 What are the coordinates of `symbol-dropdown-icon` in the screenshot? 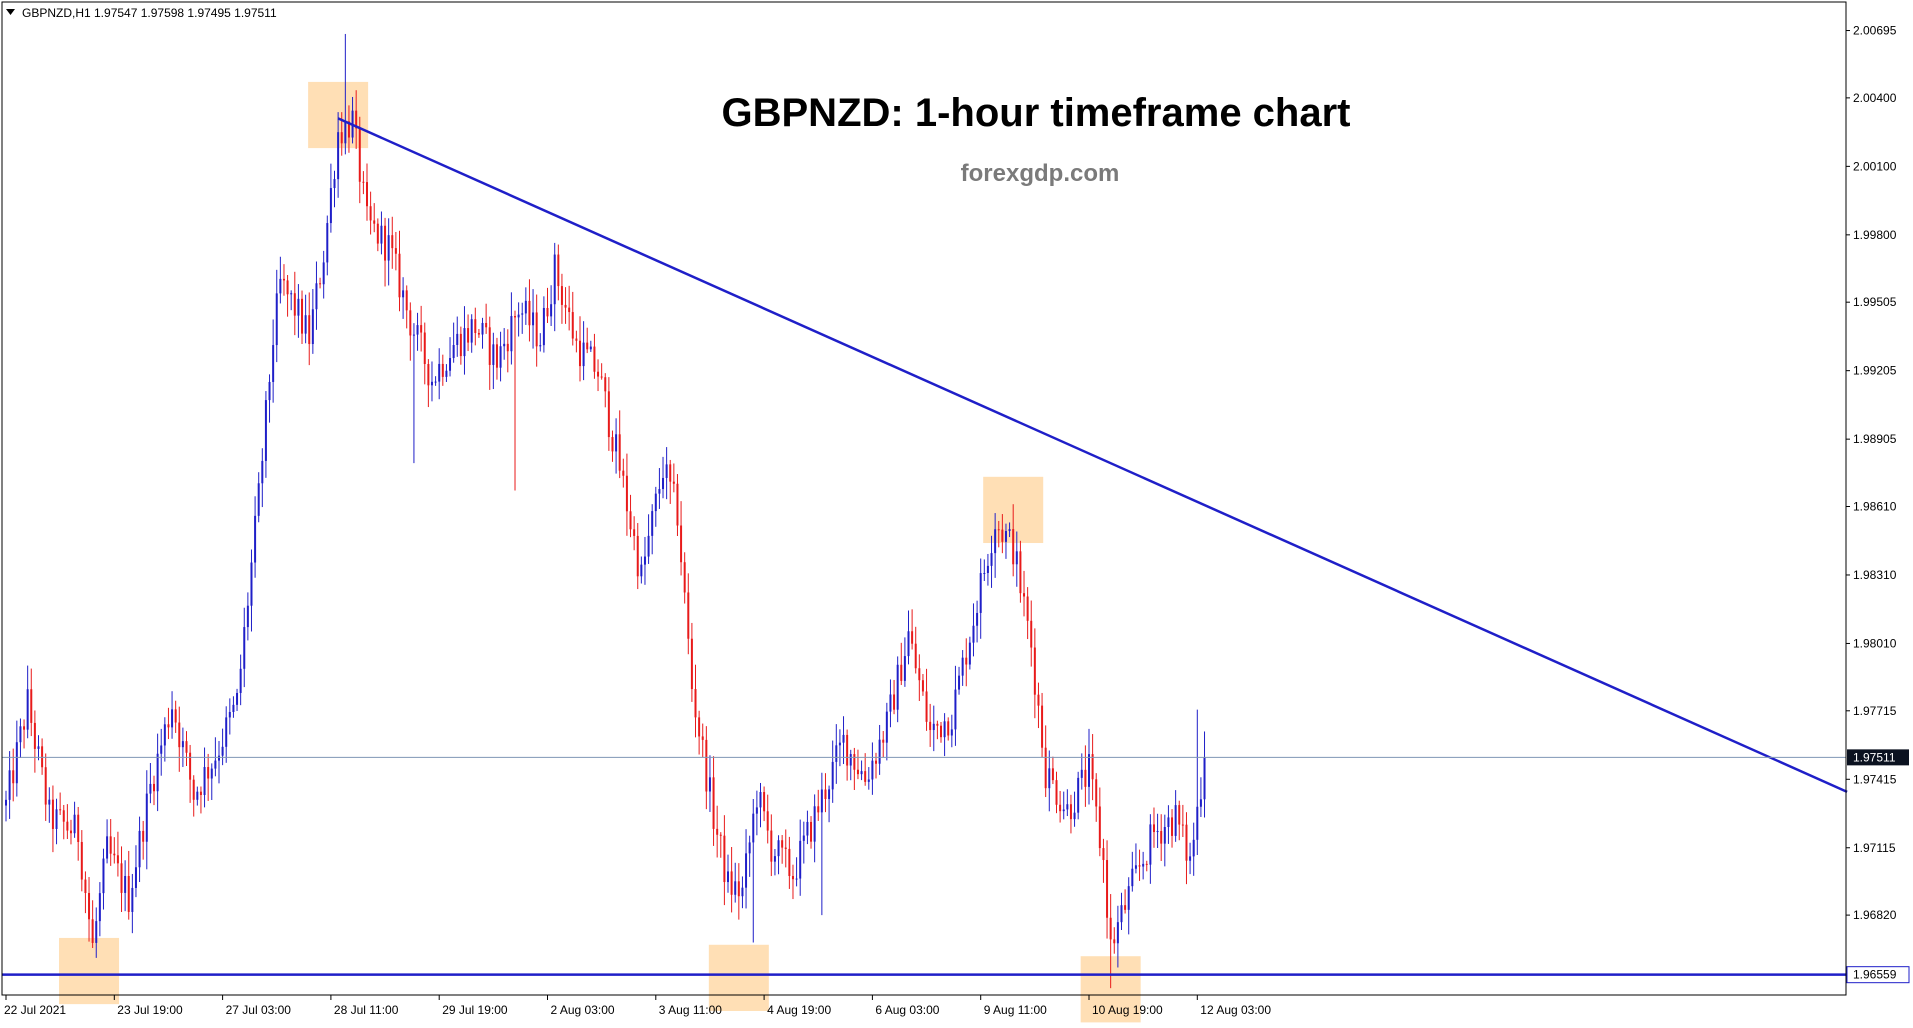 It's located at (10, 12).